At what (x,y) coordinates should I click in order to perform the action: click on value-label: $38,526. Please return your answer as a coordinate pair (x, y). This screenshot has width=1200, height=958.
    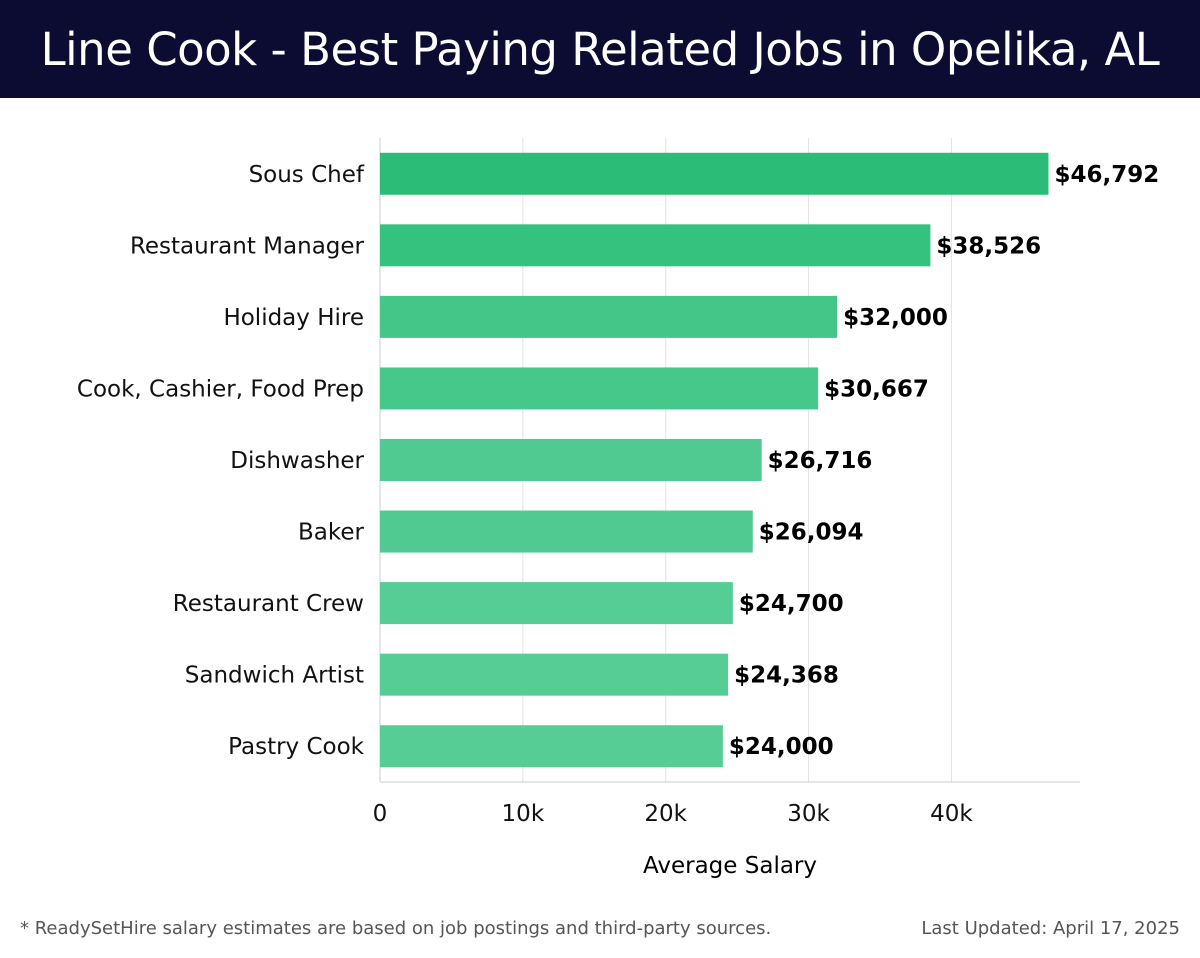
    Looking at the image, I should click on (988, 246).